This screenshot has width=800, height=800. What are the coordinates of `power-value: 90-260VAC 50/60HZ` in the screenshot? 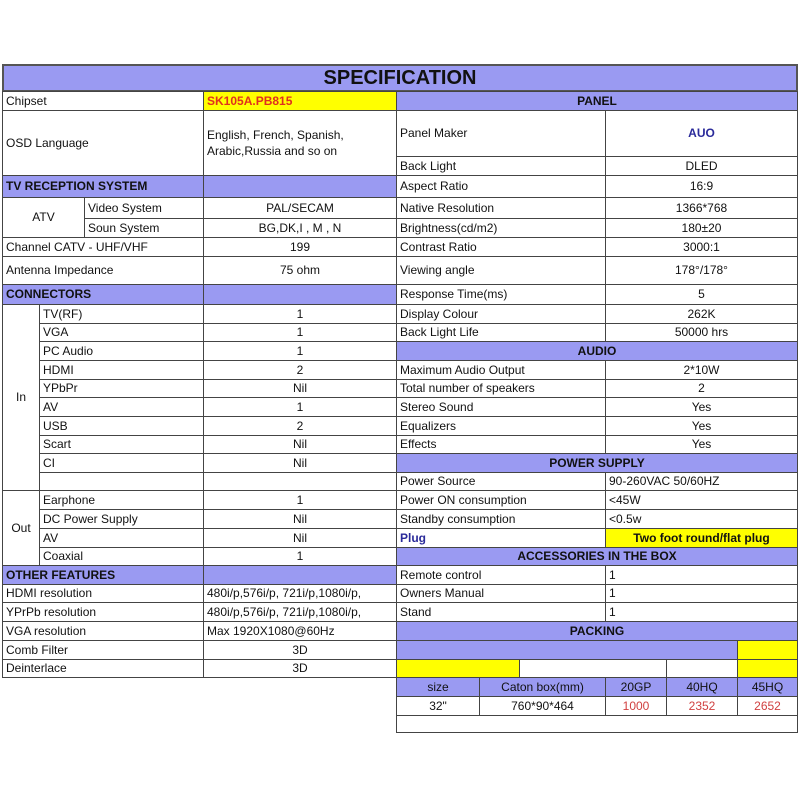 It's located at (701, 481).